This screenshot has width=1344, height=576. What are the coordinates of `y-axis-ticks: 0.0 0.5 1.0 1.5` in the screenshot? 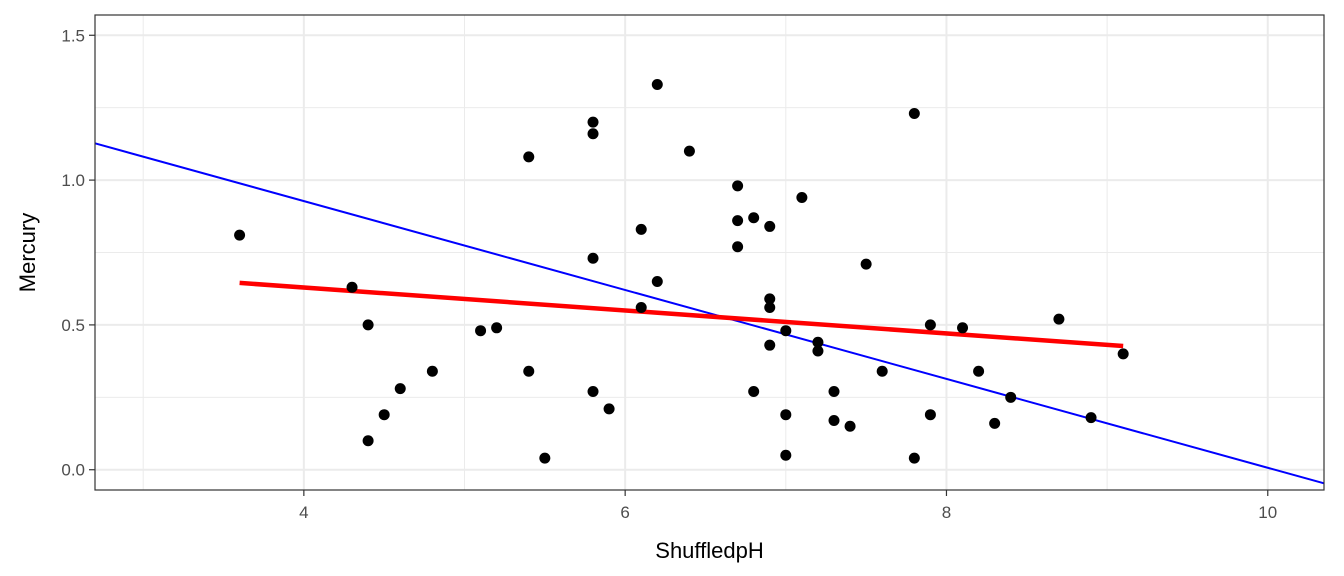 It's located at (78, 253).